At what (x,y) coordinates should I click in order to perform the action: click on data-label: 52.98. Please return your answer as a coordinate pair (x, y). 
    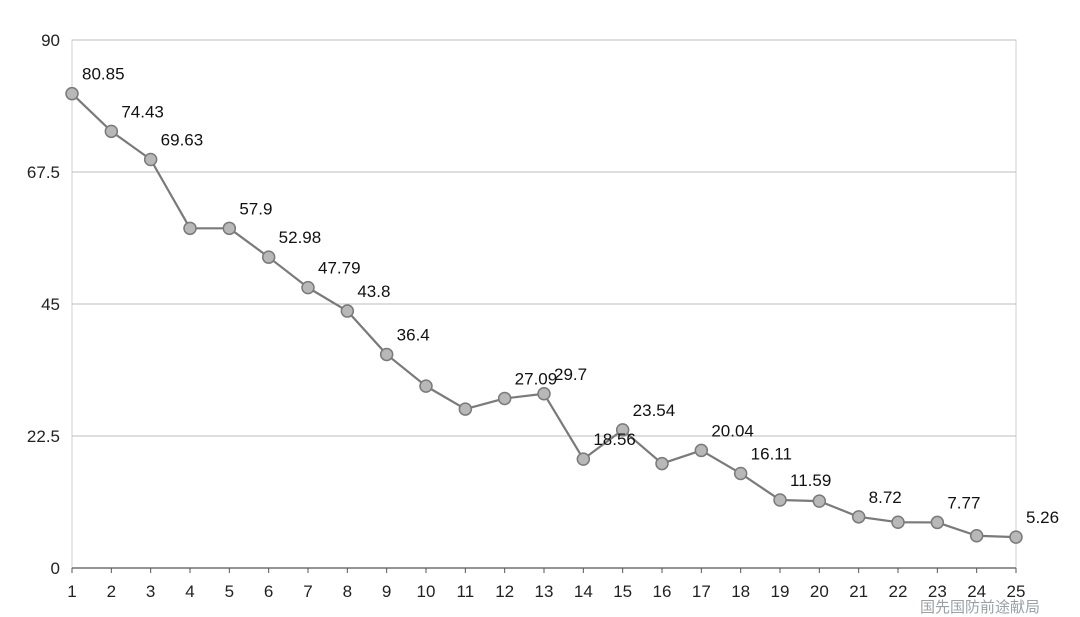
    Looking at the image, I should click on (300, 237).